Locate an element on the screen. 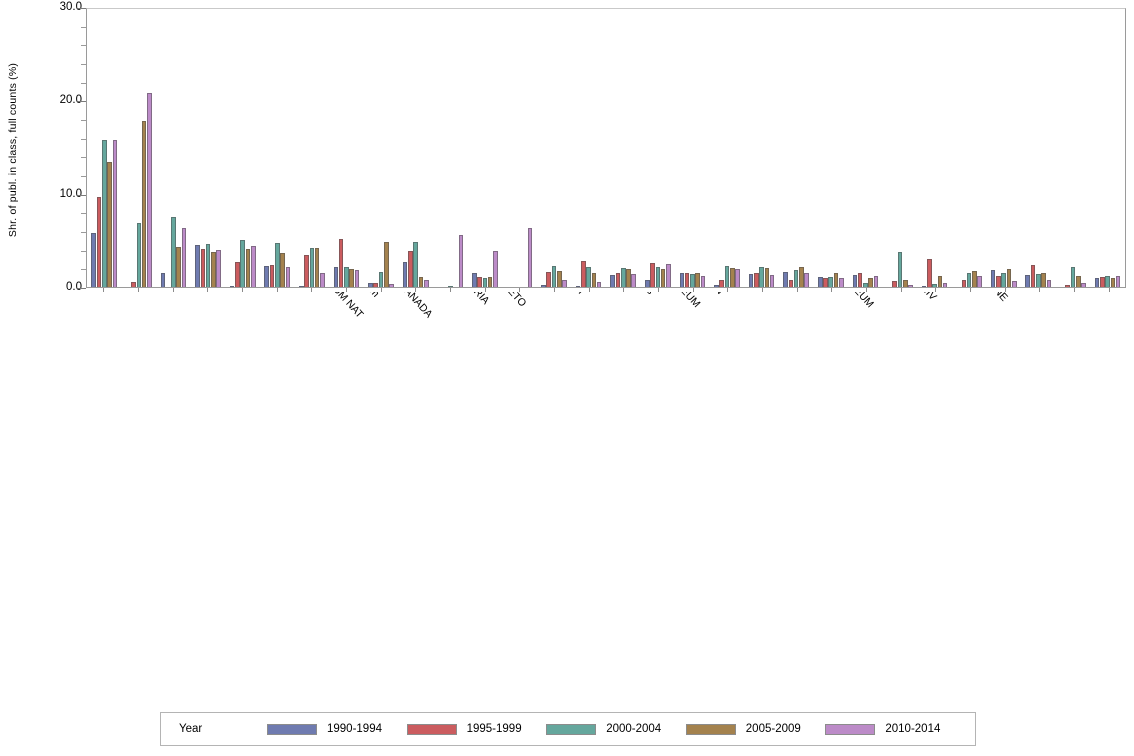 This screenshot has height=756, width=1134. x-tick-label: Czech Republic-Natl Museum is located at coordinates (330, 295).